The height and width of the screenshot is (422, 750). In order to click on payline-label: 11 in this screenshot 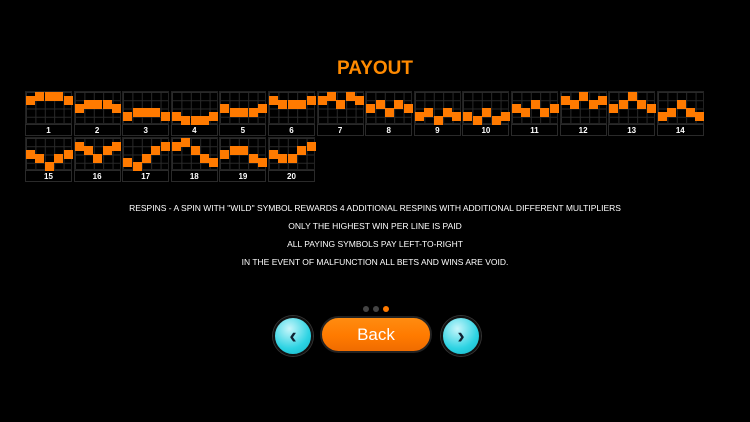, I will do `click(534, 130)`.